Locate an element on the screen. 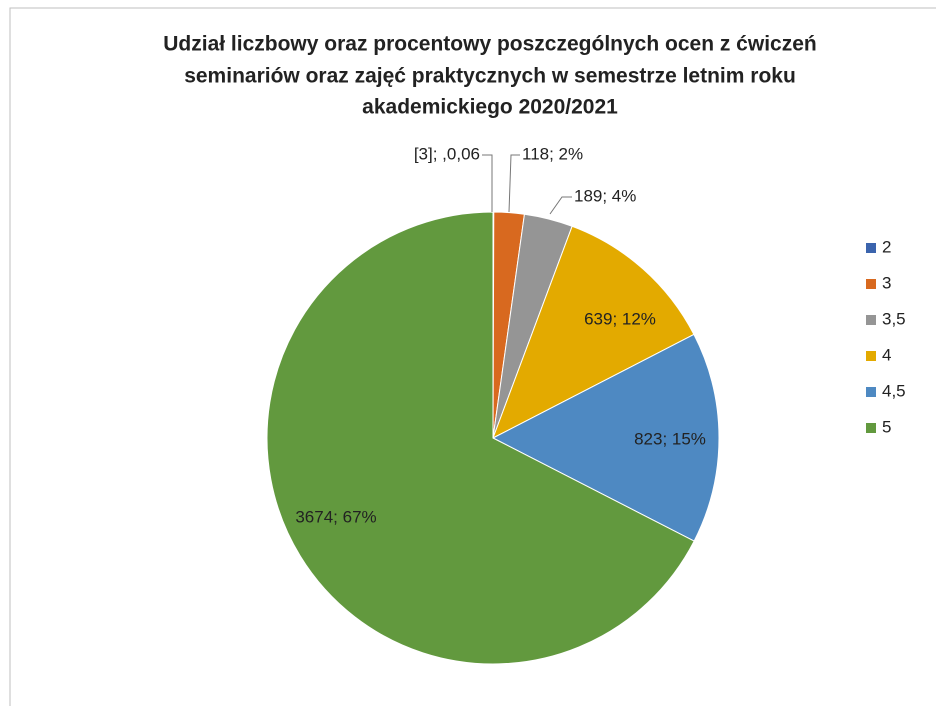 The width and height of the screenshot is (936, 706). legend-label: 5 is located at coordinates (886, 426).